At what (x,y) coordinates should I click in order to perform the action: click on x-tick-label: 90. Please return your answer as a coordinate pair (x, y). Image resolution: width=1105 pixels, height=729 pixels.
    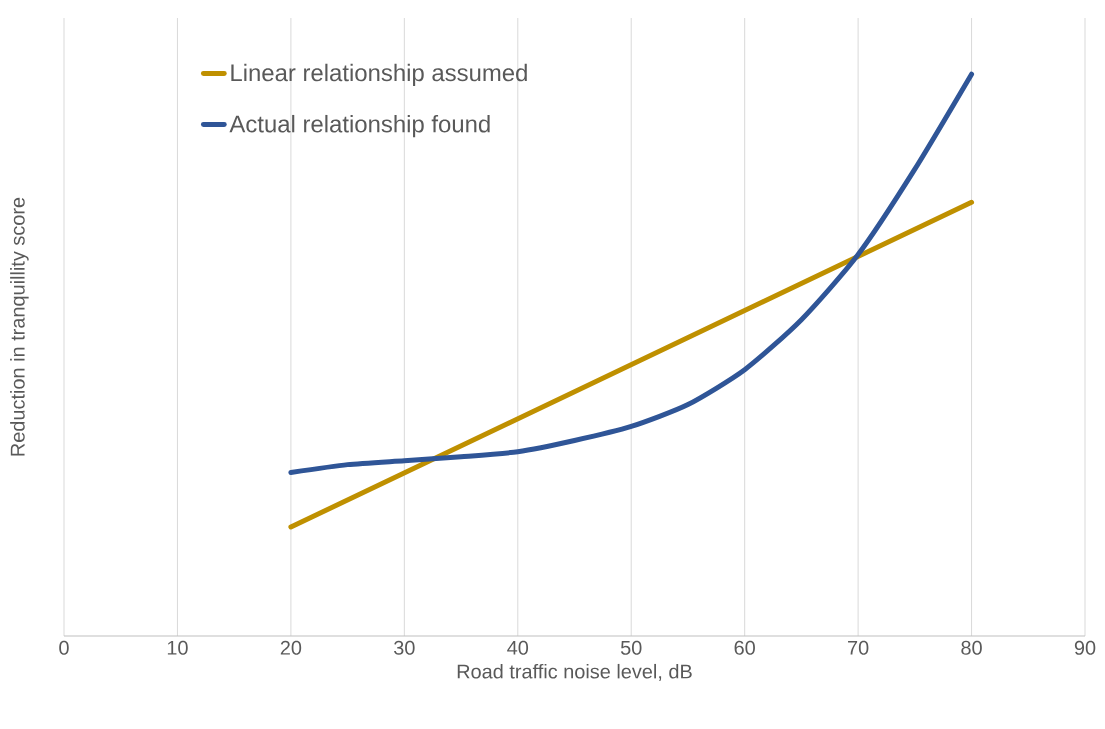
    Looking at the image, I should click on (1085, 647).